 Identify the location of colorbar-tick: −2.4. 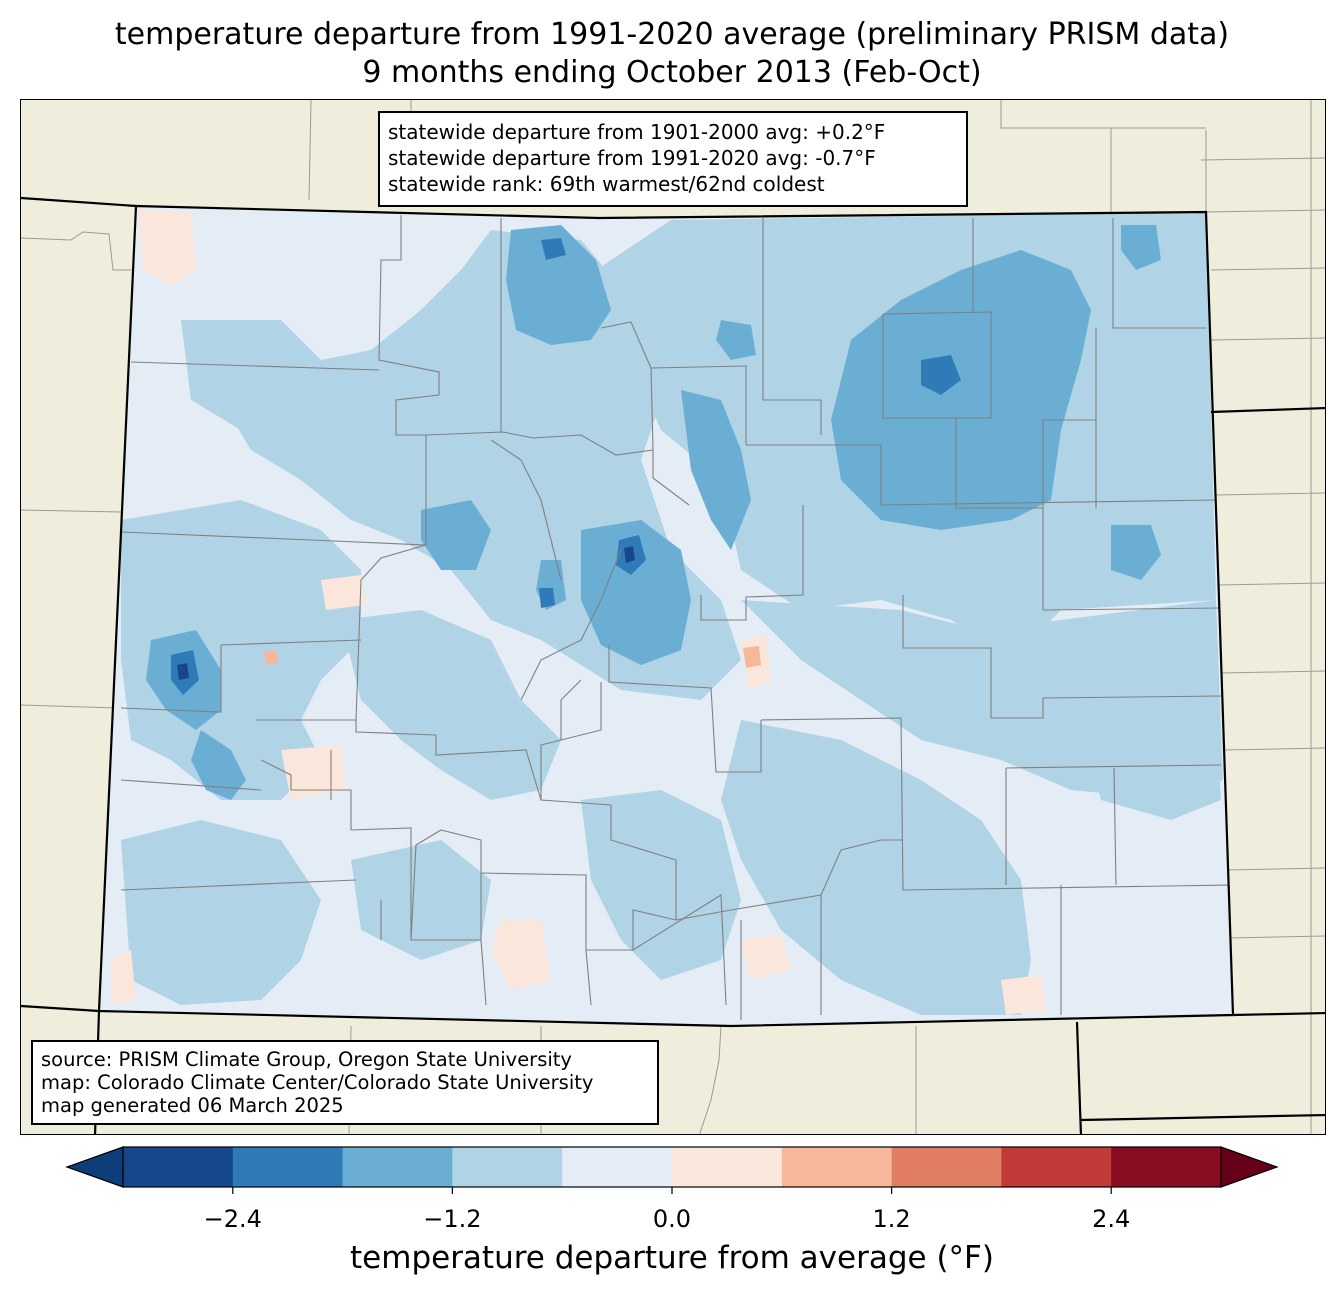
(232, 1219).